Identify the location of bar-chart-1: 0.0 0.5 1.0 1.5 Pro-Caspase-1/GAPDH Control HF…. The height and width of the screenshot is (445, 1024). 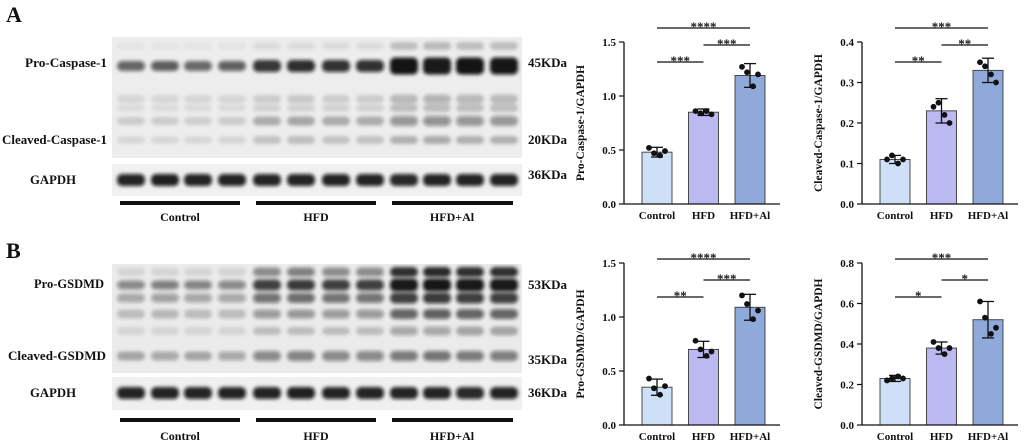
(677, 120).